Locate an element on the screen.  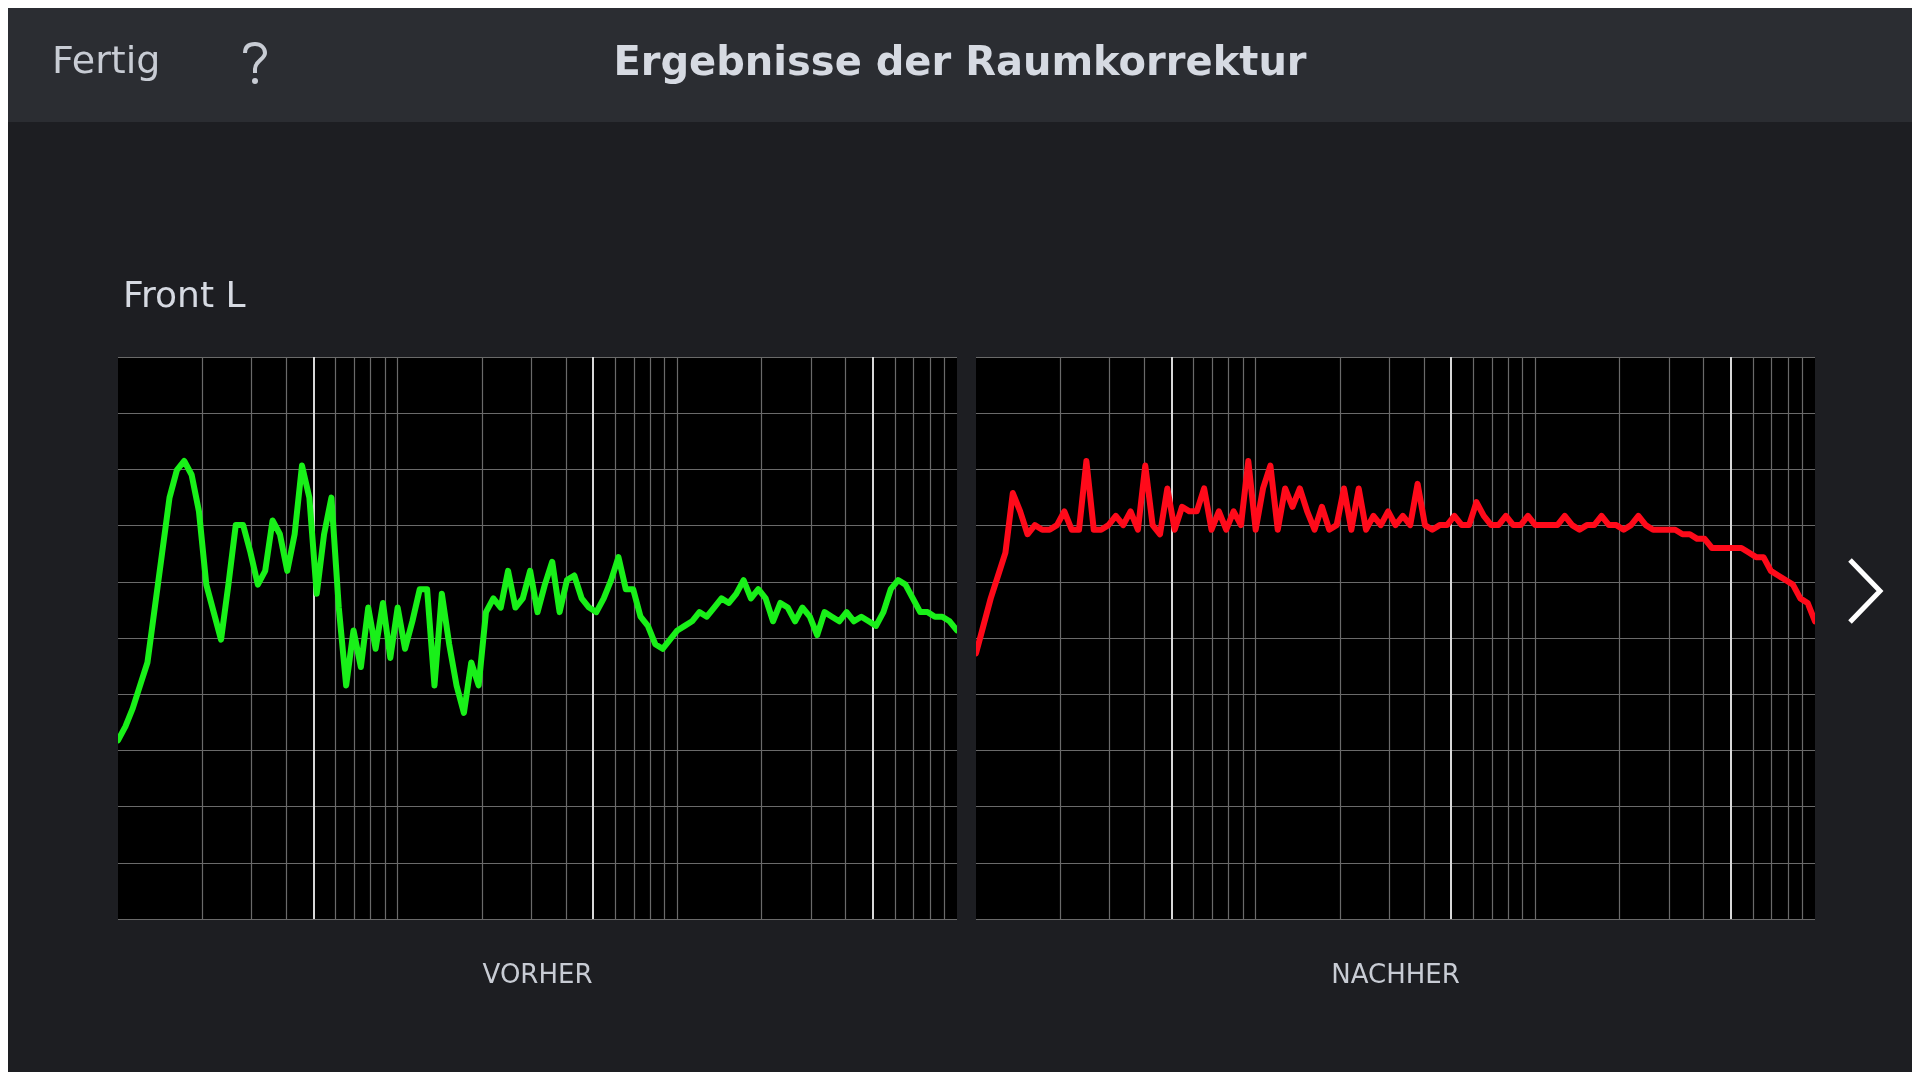
text: Fertig is located at coordinates (106, 60).